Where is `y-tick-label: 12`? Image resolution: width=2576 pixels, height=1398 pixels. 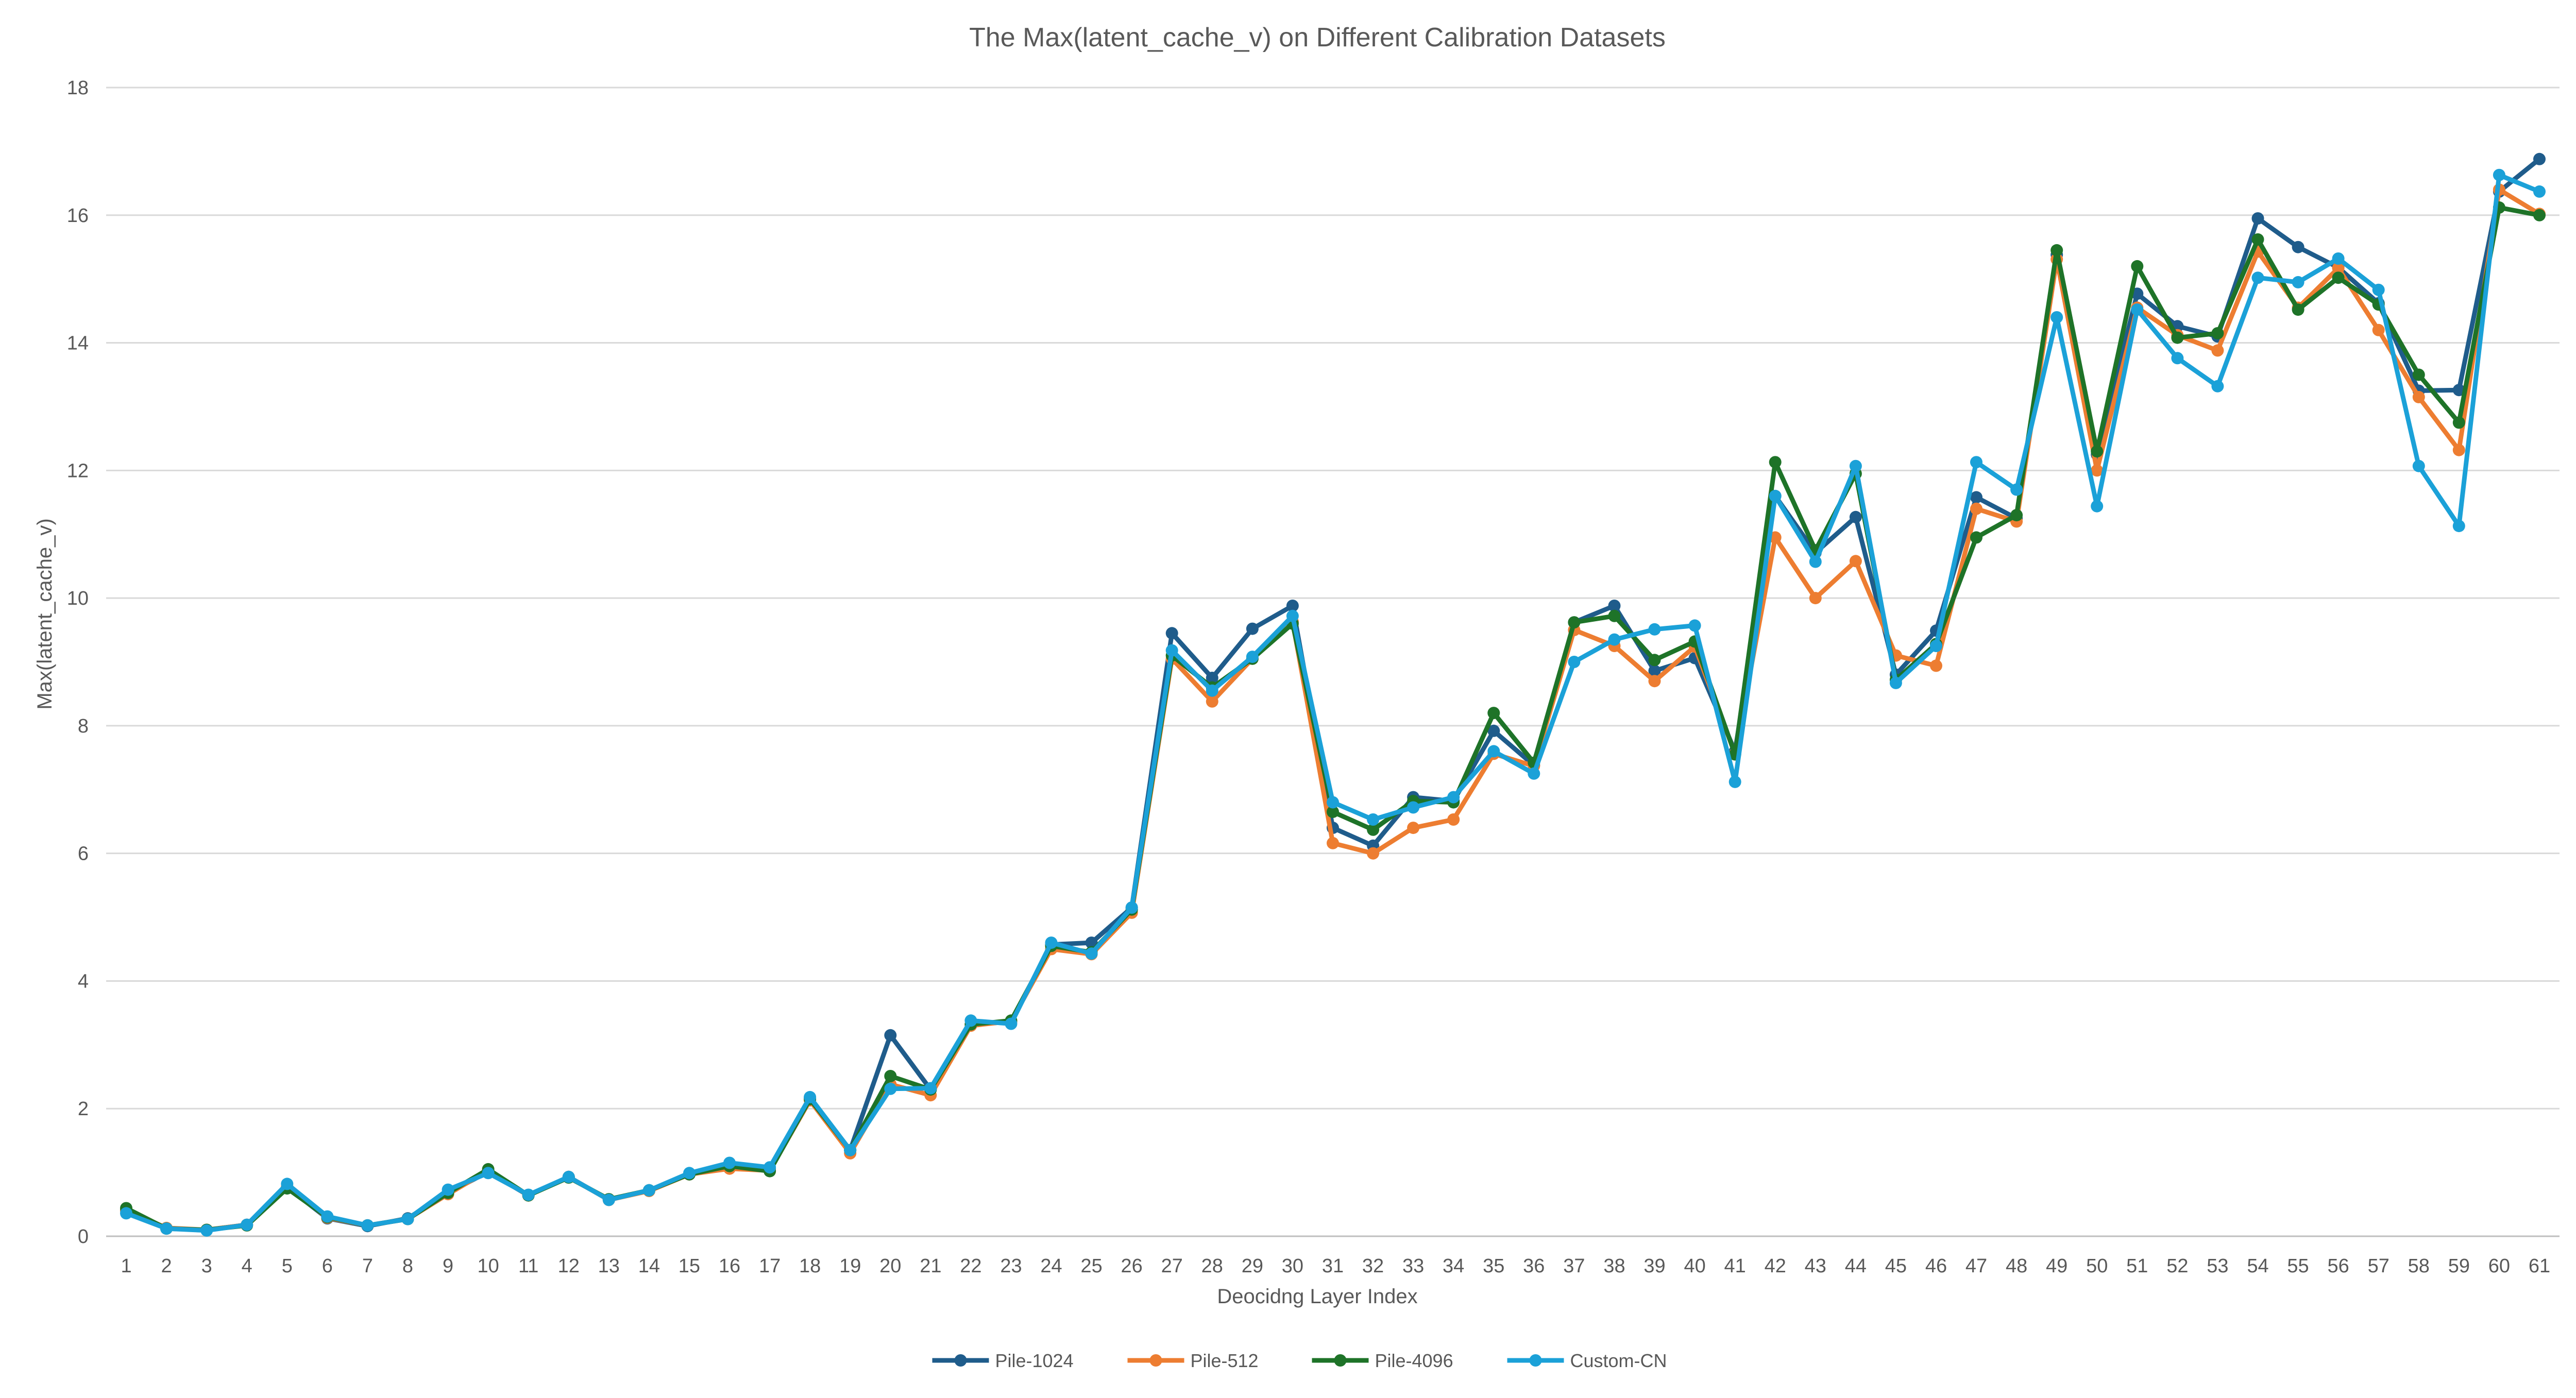
y-tick-label: 12 is located at coordinates (78, 471).